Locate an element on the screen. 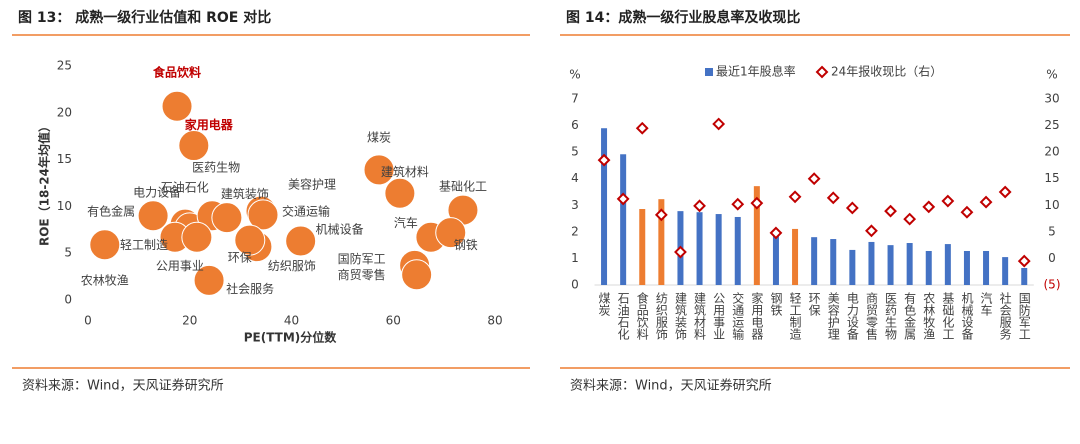  y2-tick-label: 30 is located at coordinates (1051, 99).